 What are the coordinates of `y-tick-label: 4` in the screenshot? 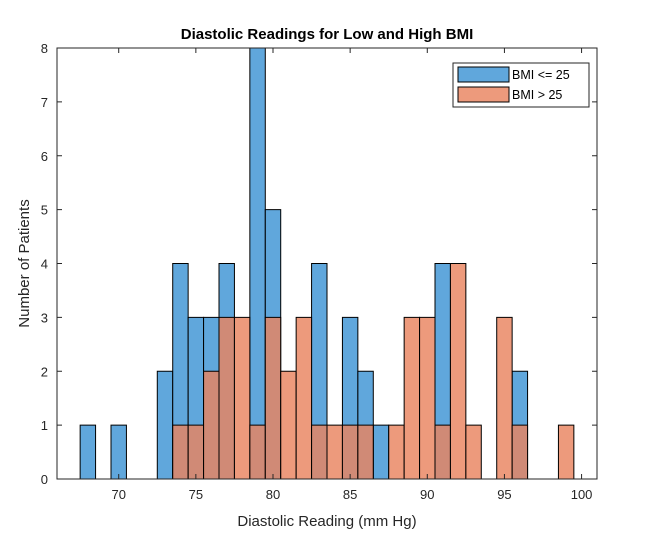 It's located at (44, 264).